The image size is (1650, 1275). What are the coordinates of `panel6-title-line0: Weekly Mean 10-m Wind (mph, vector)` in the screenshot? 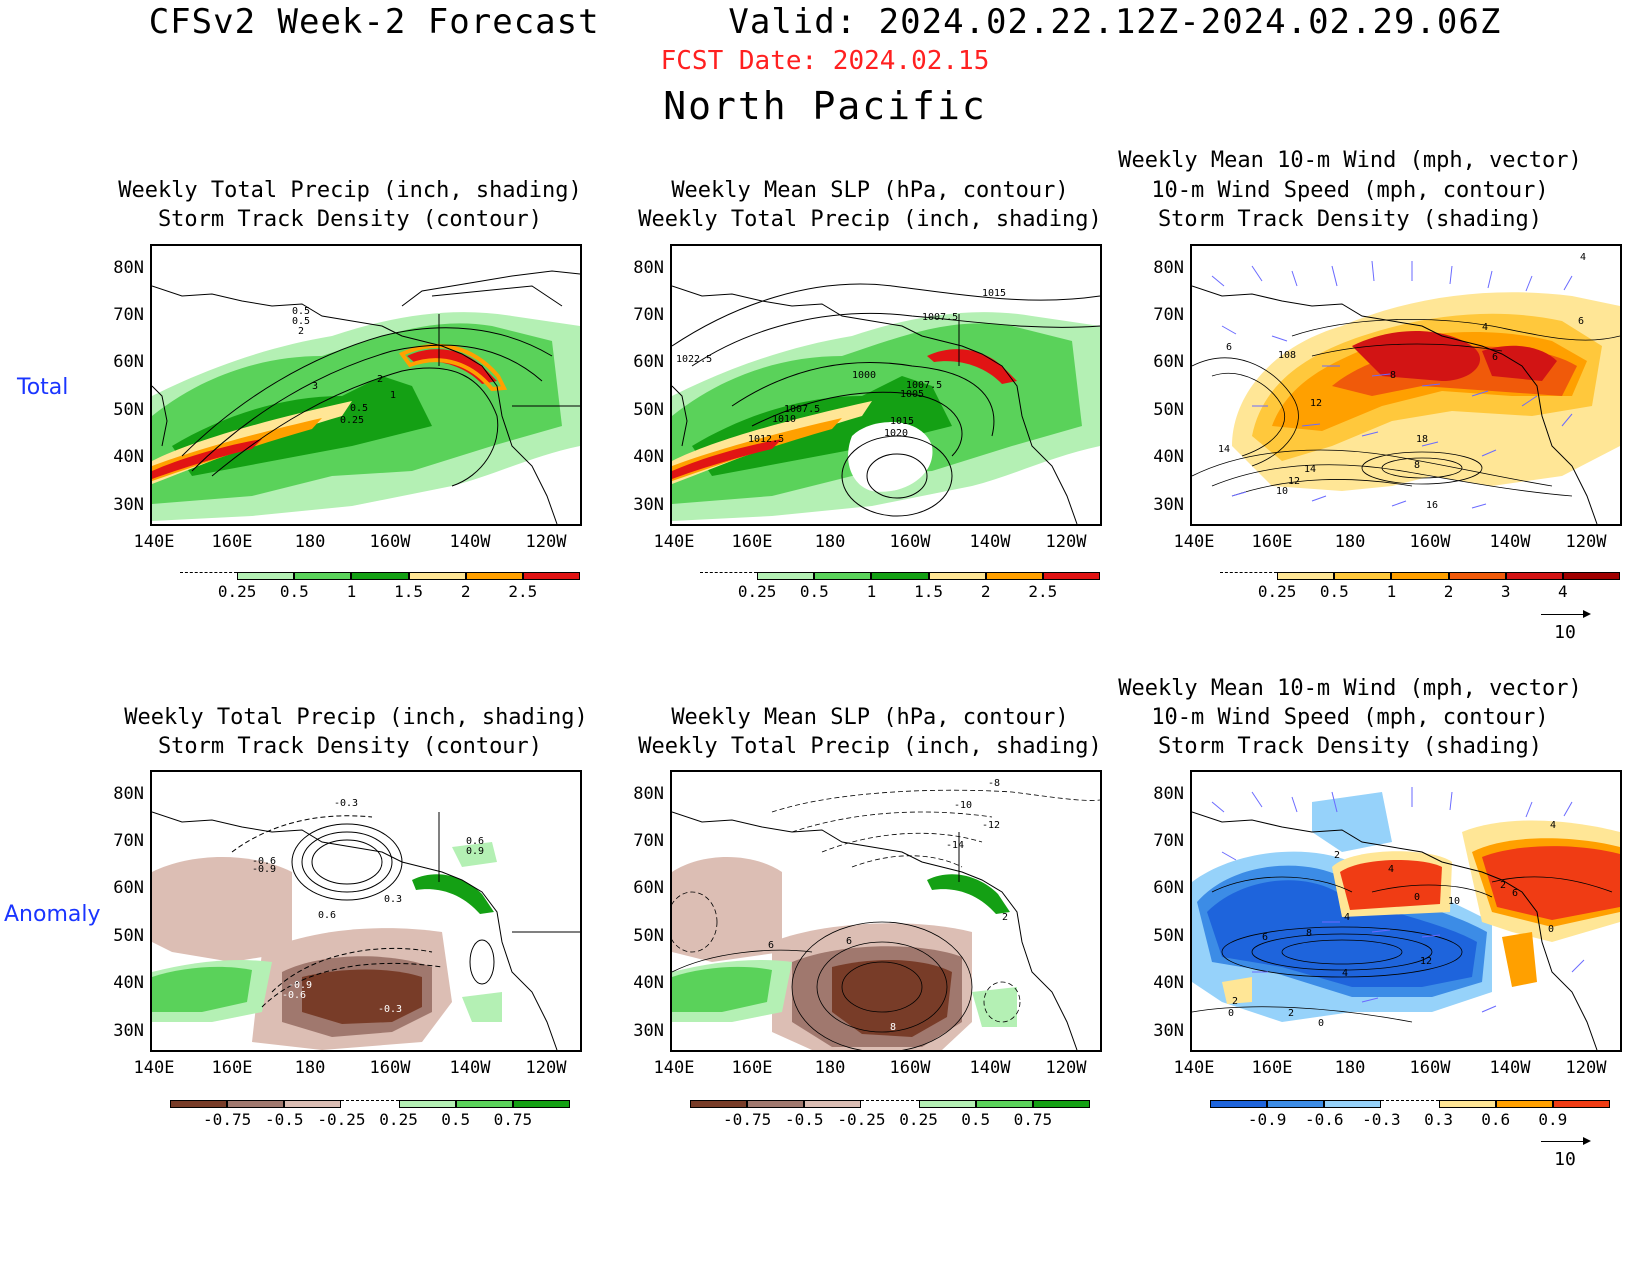 It's located at (1350, 688).